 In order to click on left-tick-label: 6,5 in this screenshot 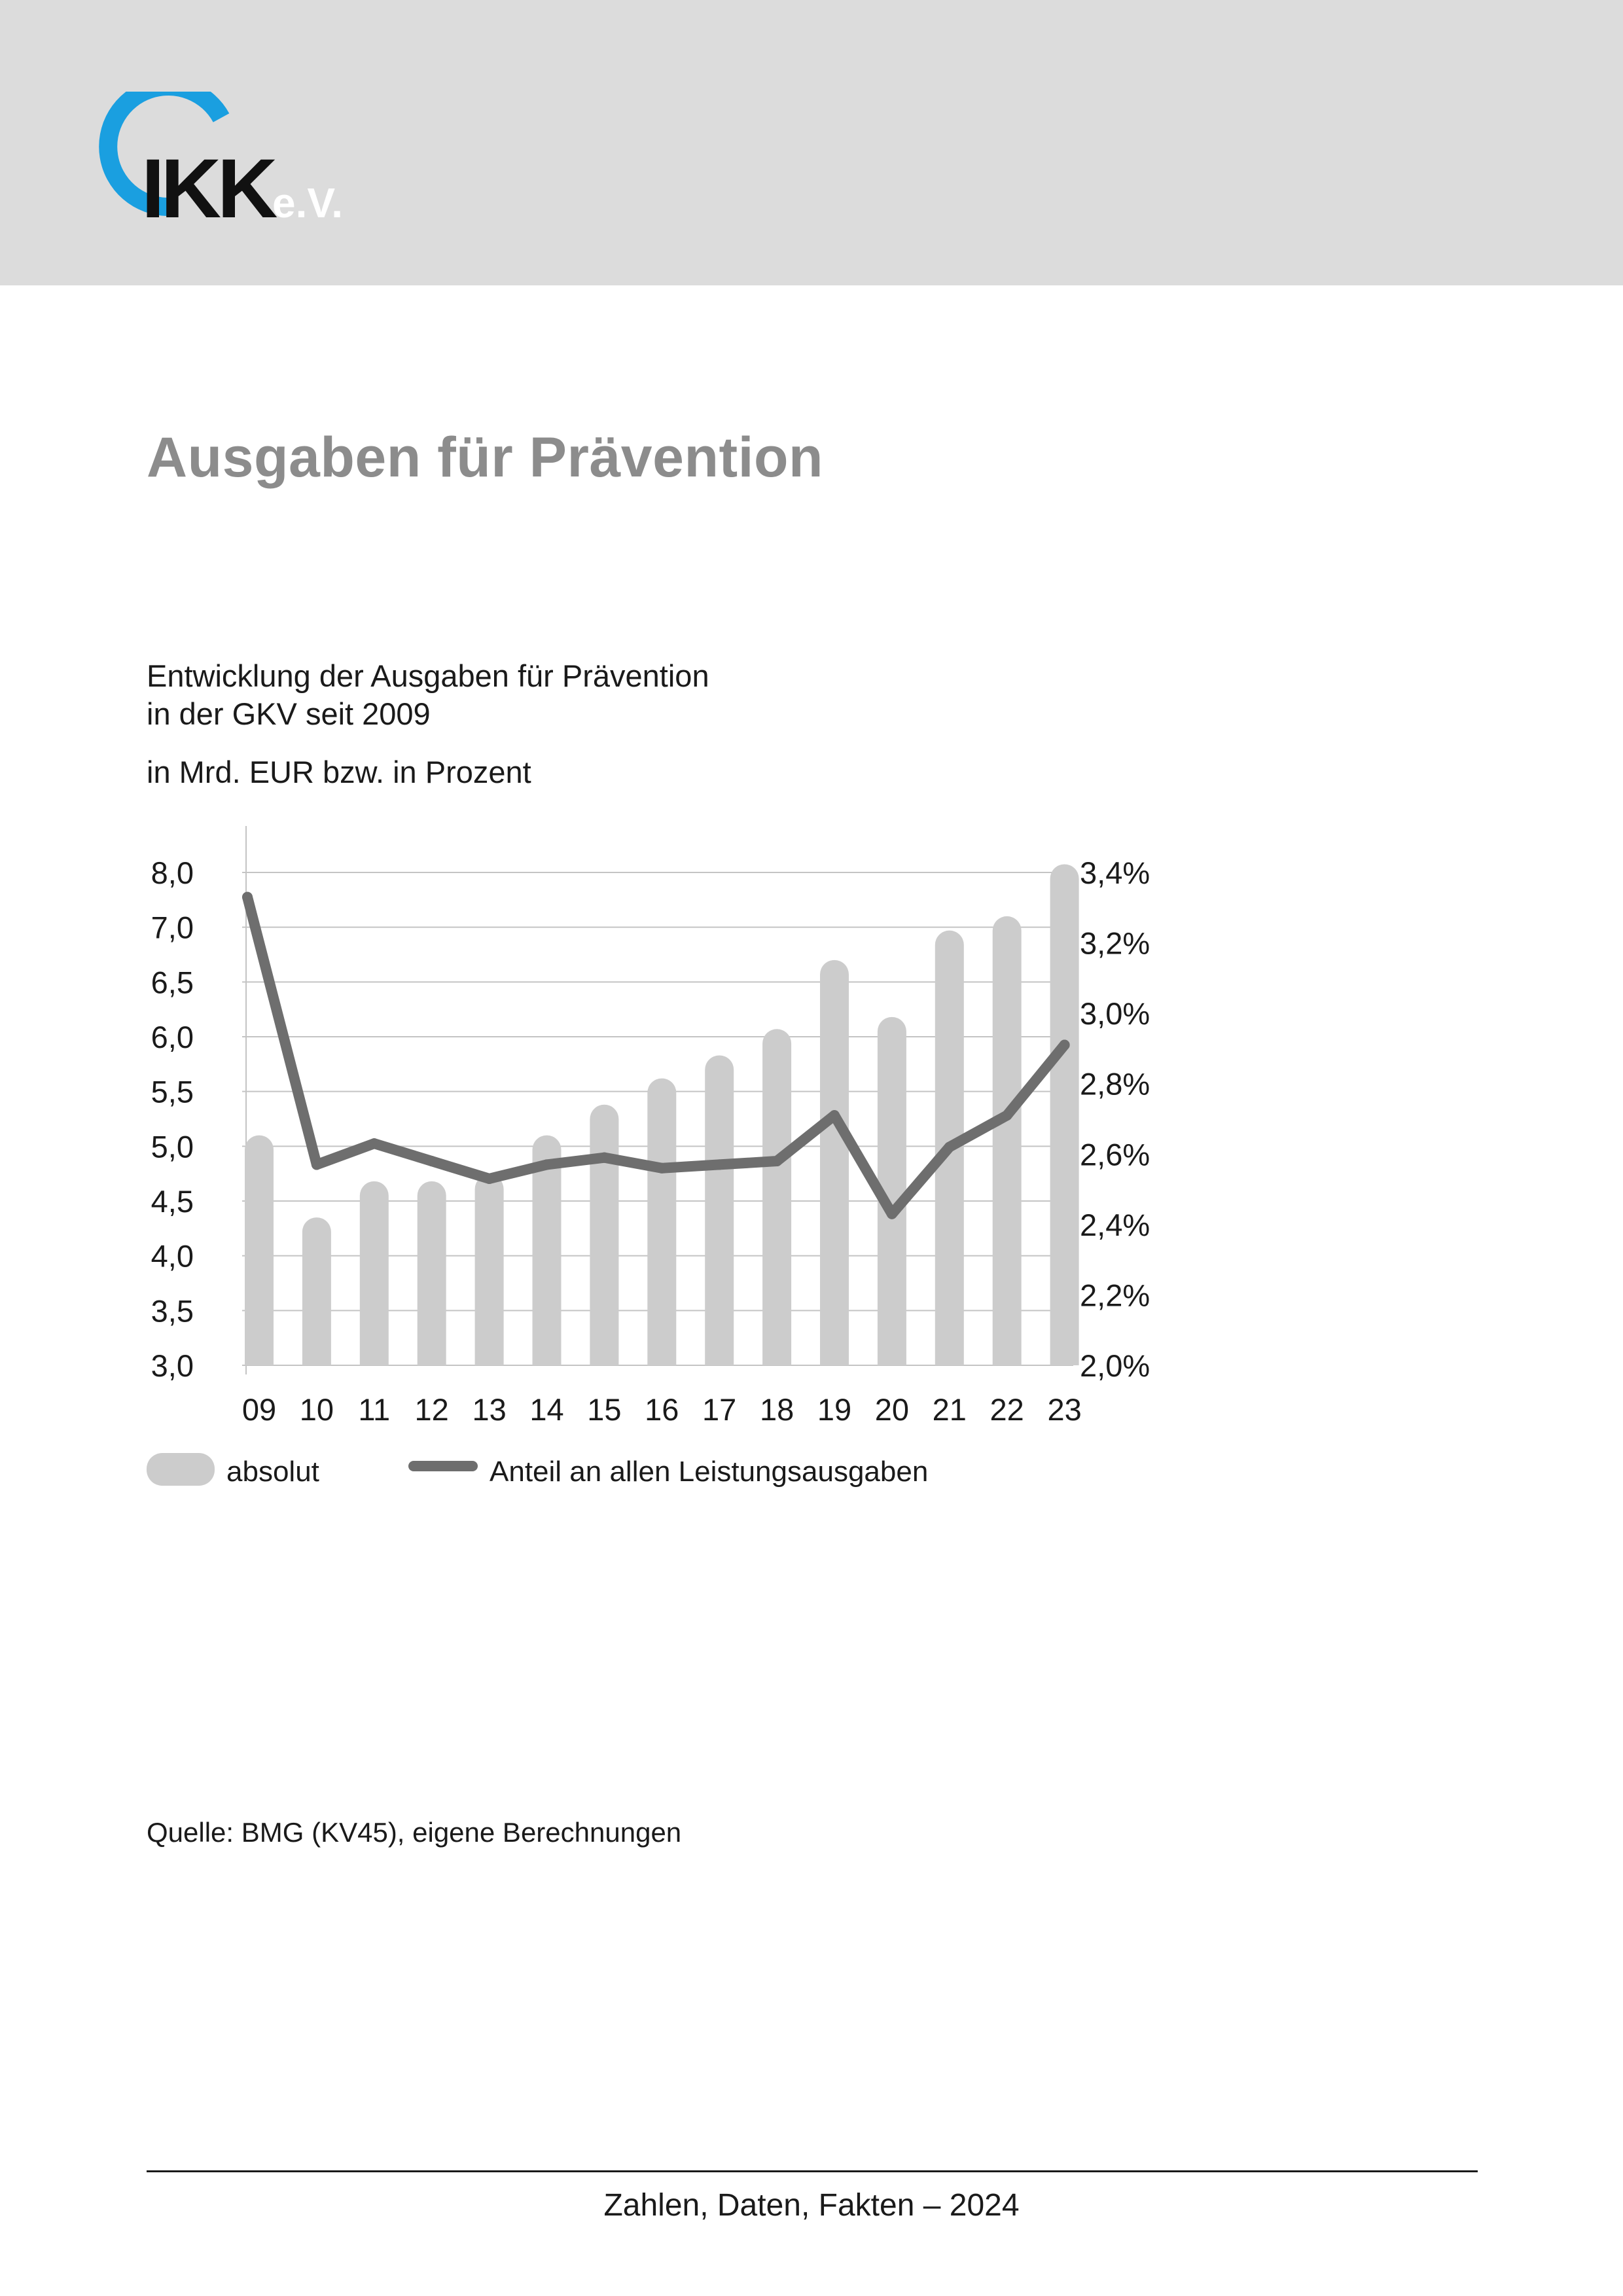, I will do `click(172, 982)`.